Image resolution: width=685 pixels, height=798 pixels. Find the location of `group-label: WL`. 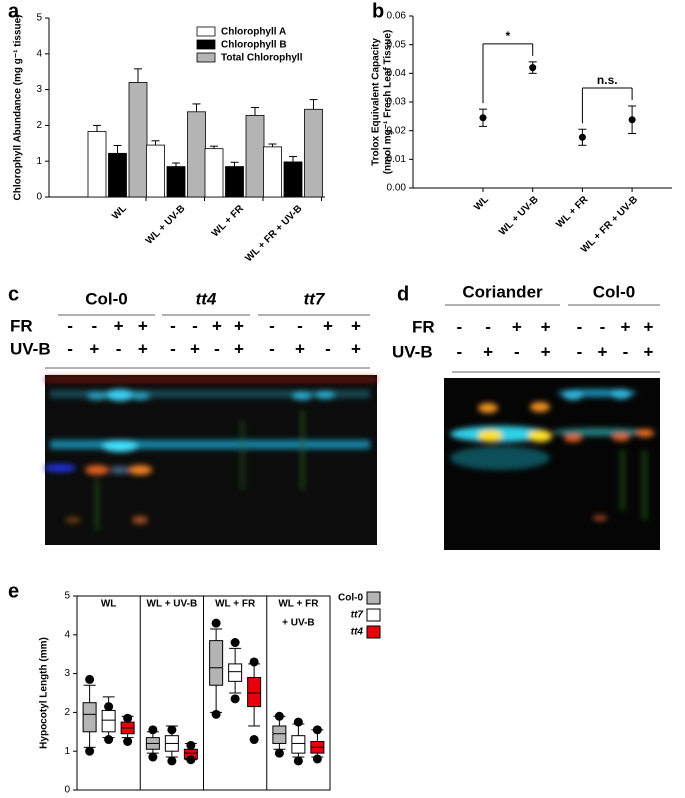

group-label: WL is located at coordinates (109, 604).